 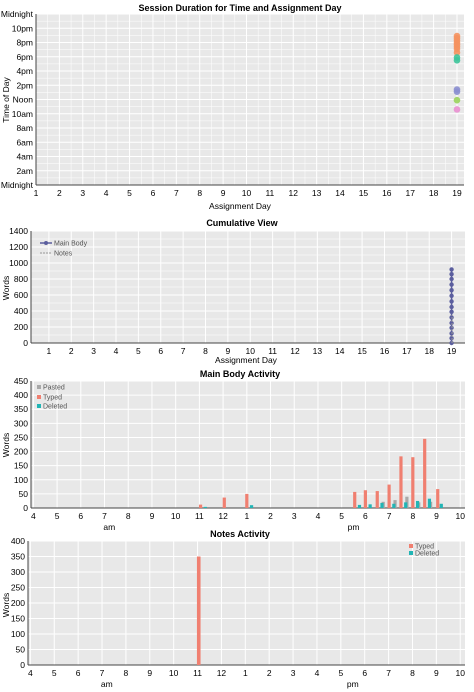 What do you see at coordinates (21, 381) in the screenshot?
I see `y-tick-label: 450` at bounding box center [21, 381].